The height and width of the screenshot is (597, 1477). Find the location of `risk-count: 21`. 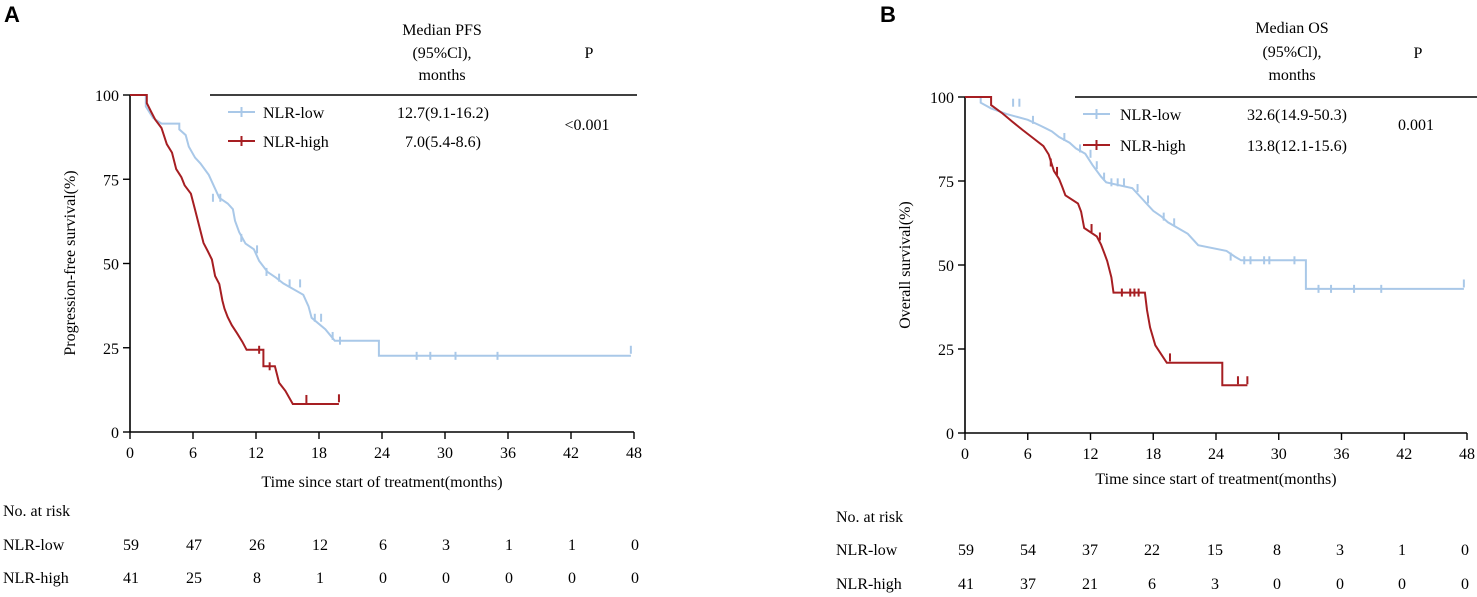

risk-count: 21 is located at coordinates (1090, 584).